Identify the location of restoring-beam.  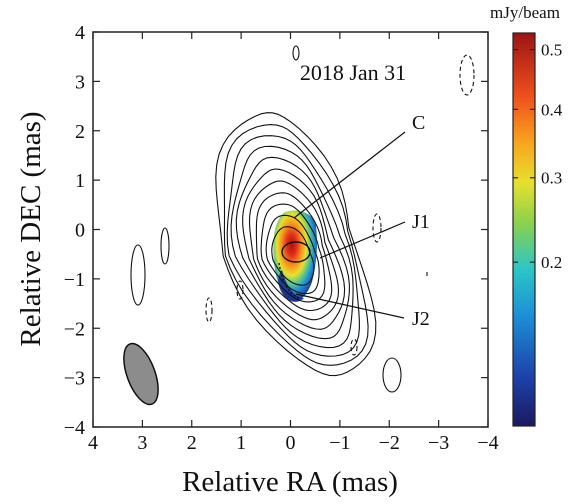
(141, 374).